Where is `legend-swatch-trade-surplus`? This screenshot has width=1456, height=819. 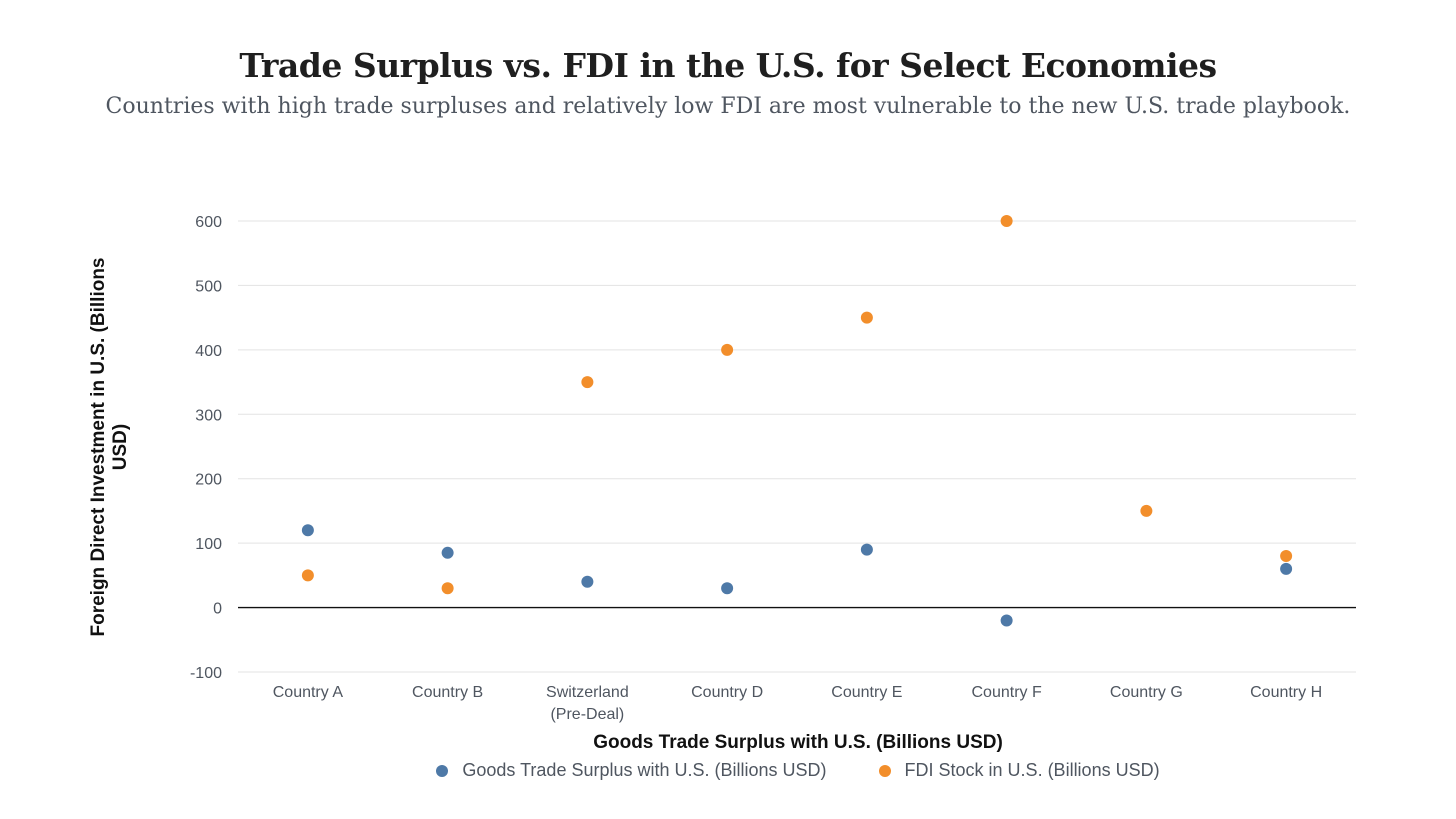 legend-swatch-trade-surplus is located at coordinates (442, 770).